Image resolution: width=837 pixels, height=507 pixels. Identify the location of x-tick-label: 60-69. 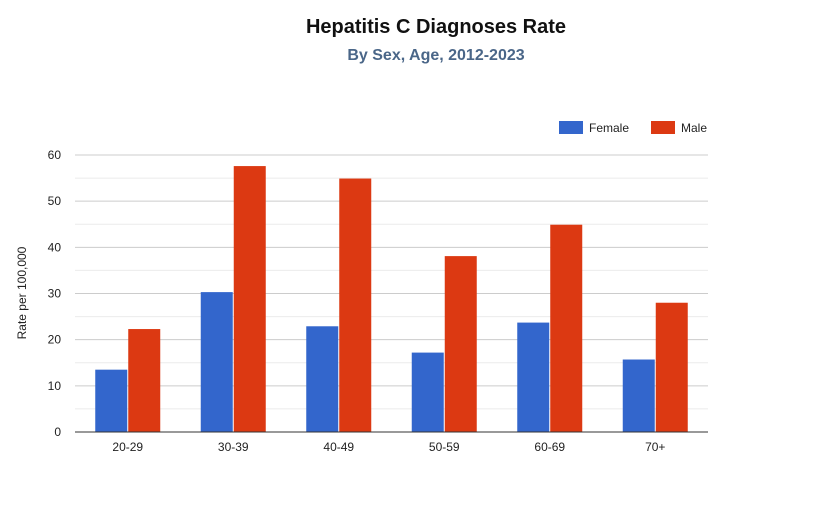
(549, 447).